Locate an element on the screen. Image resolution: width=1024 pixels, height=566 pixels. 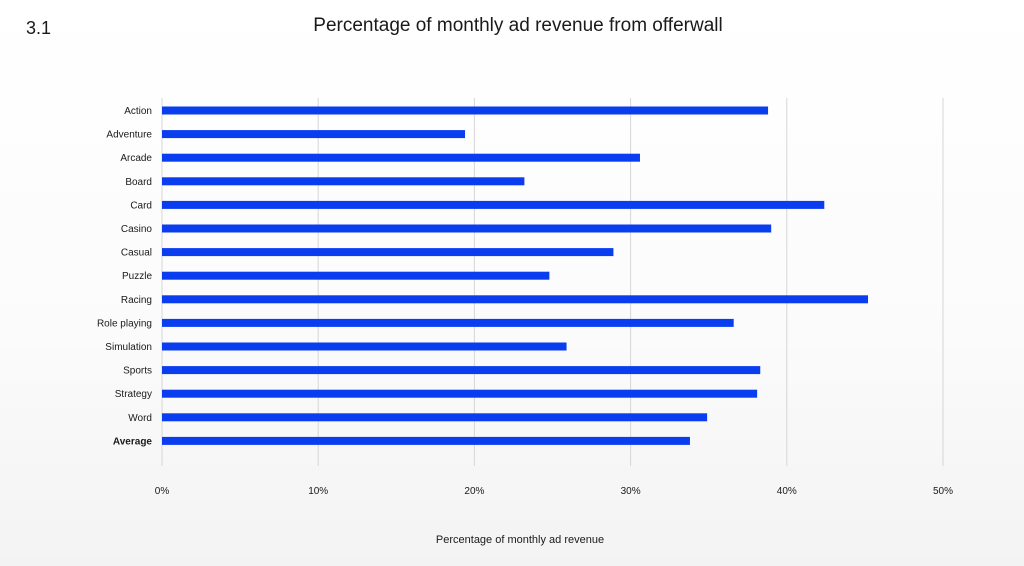
bar-puzzle is located at coordinates (356, 275).